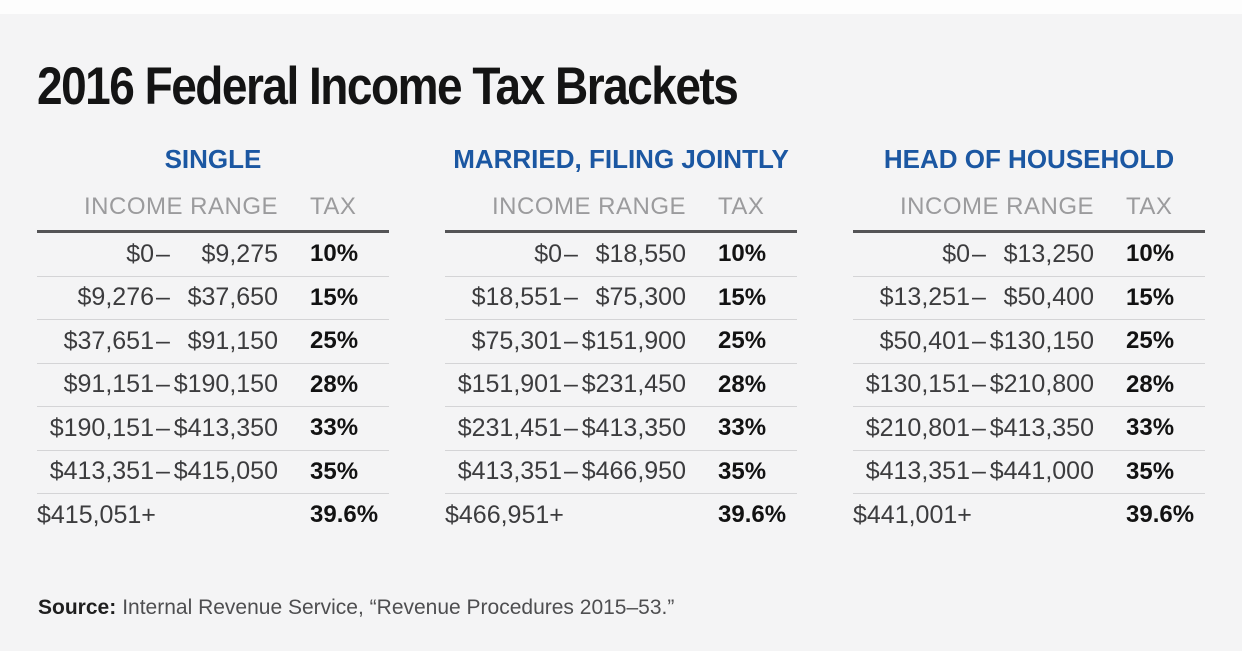  I want to click on income-upper: $91,150, so click(232, 340).